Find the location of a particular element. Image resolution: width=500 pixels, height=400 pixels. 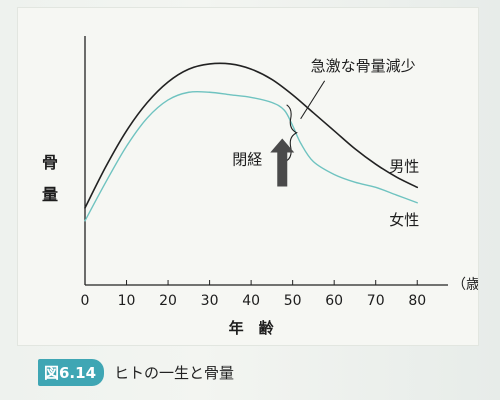

x-tick-label: 0 is located at coordinates (85, 301).